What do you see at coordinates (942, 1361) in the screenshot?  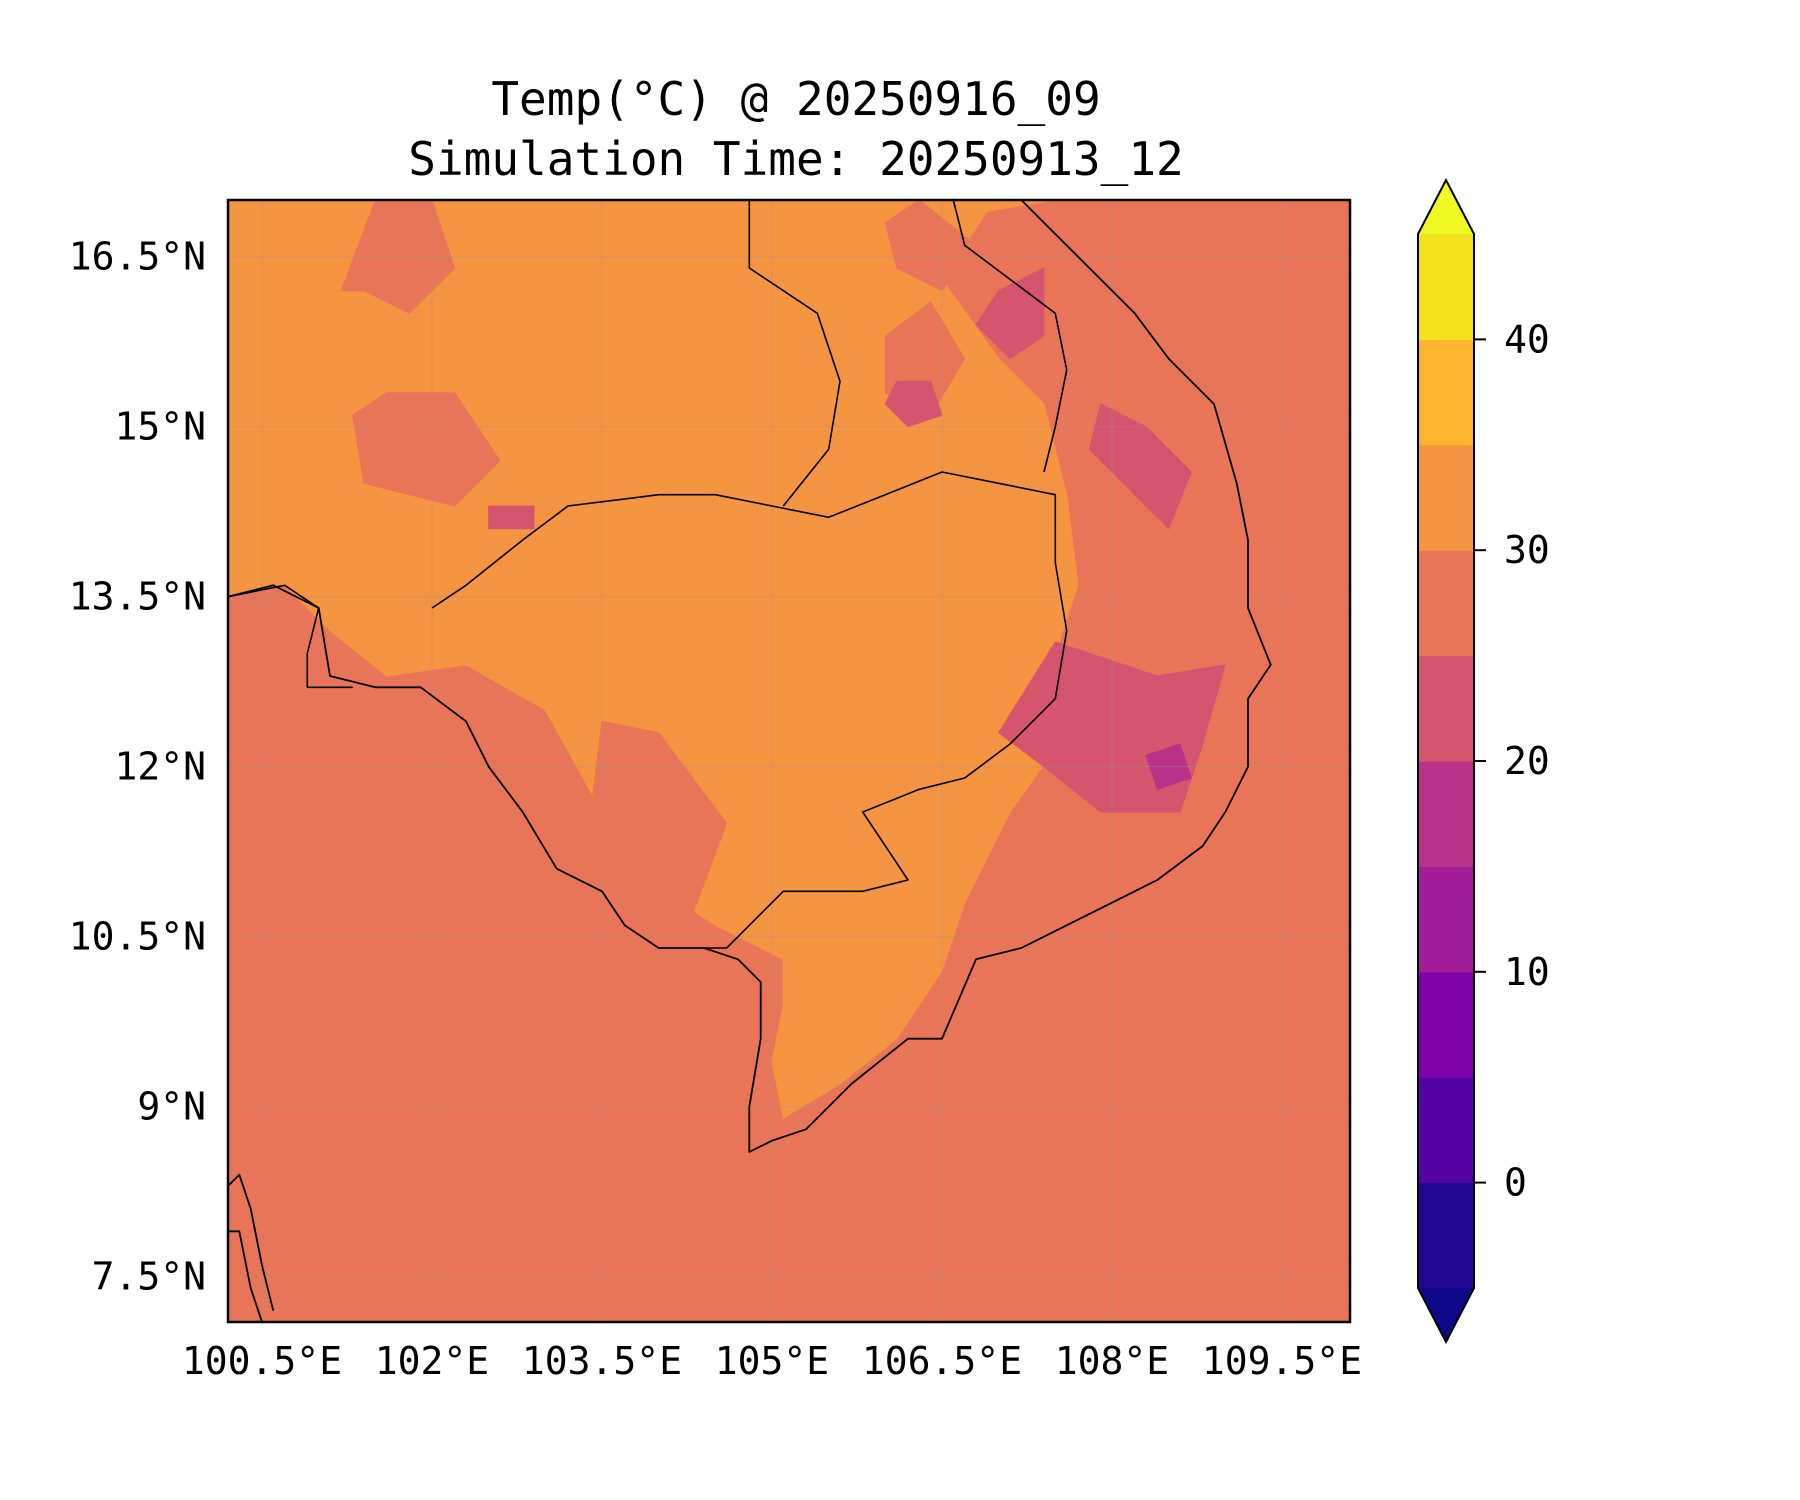 I see `longitude-tick-label: 106.5°E` at bounding box center [942, 1361].